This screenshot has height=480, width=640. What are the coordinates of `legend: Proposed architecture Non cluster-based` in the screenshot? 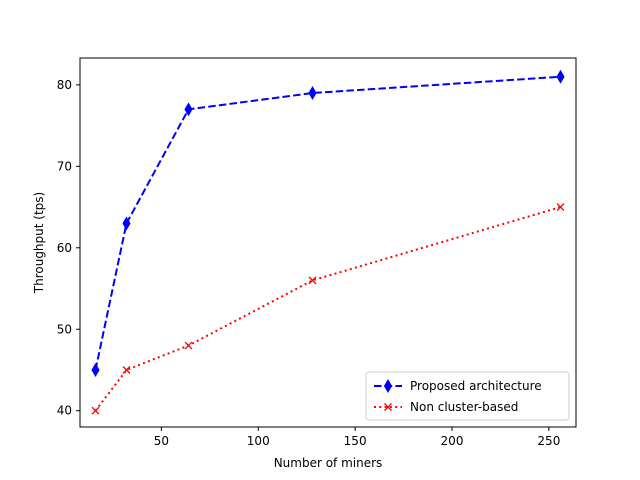 It's located at (467, 396).